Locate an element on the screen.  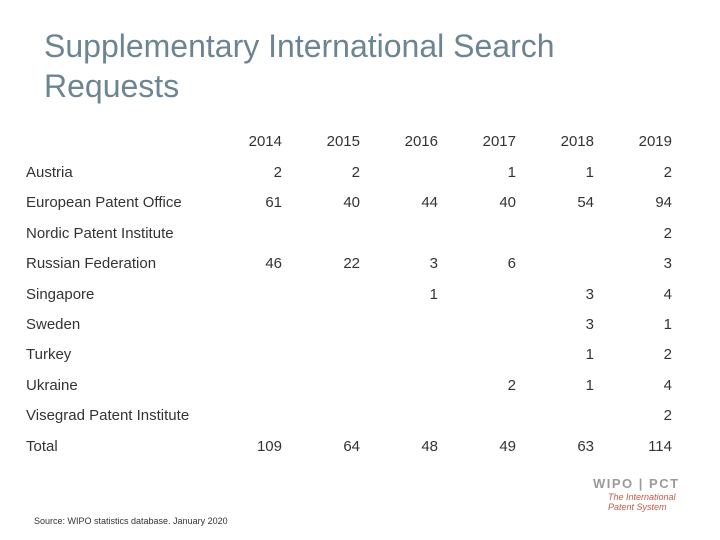
row-label: European Patent Office is located at coordinates (104, 202).